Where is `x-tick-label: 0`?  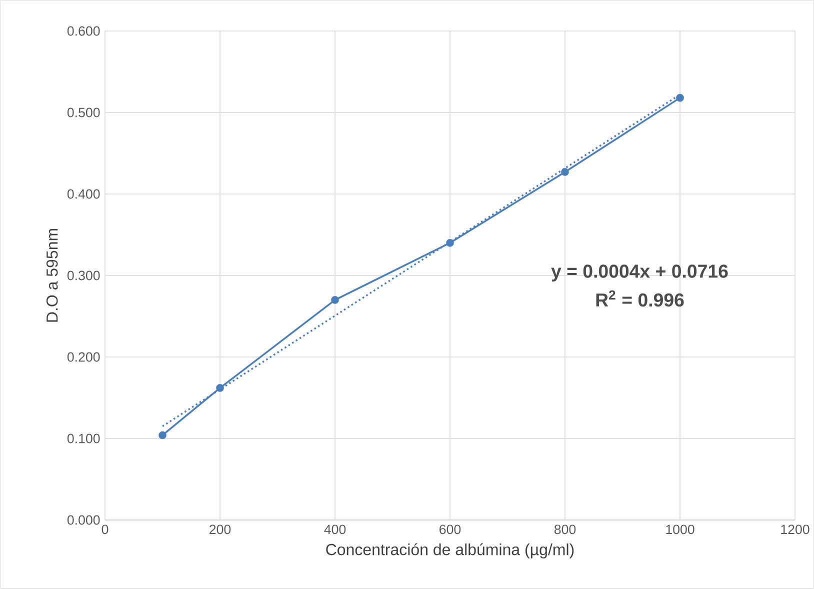
x-tick-label: 0 is located at coordinates (105, 529).